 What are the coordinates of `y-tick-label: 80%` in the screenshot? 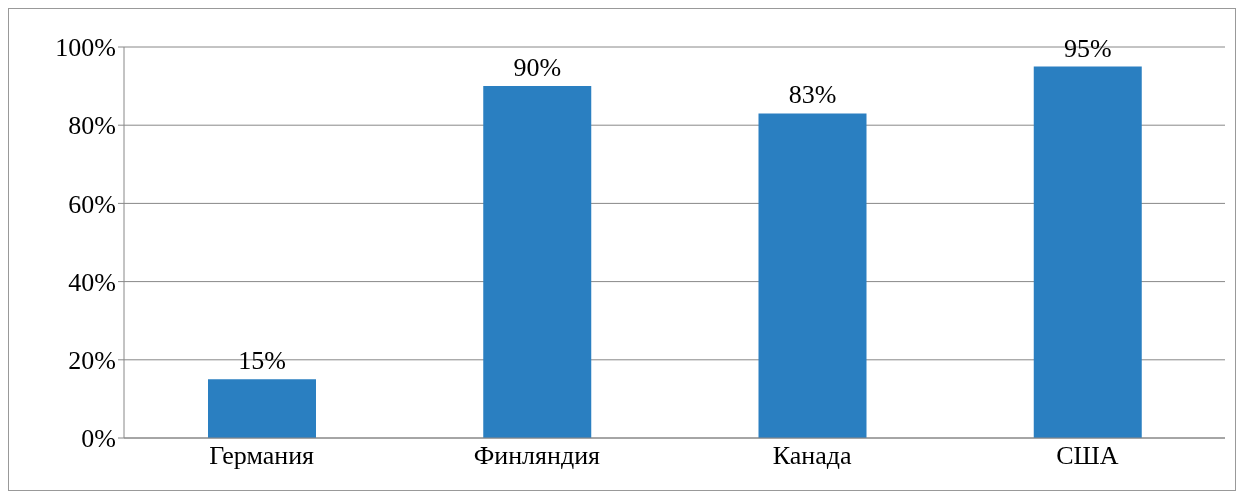 It's located at (92, 126).